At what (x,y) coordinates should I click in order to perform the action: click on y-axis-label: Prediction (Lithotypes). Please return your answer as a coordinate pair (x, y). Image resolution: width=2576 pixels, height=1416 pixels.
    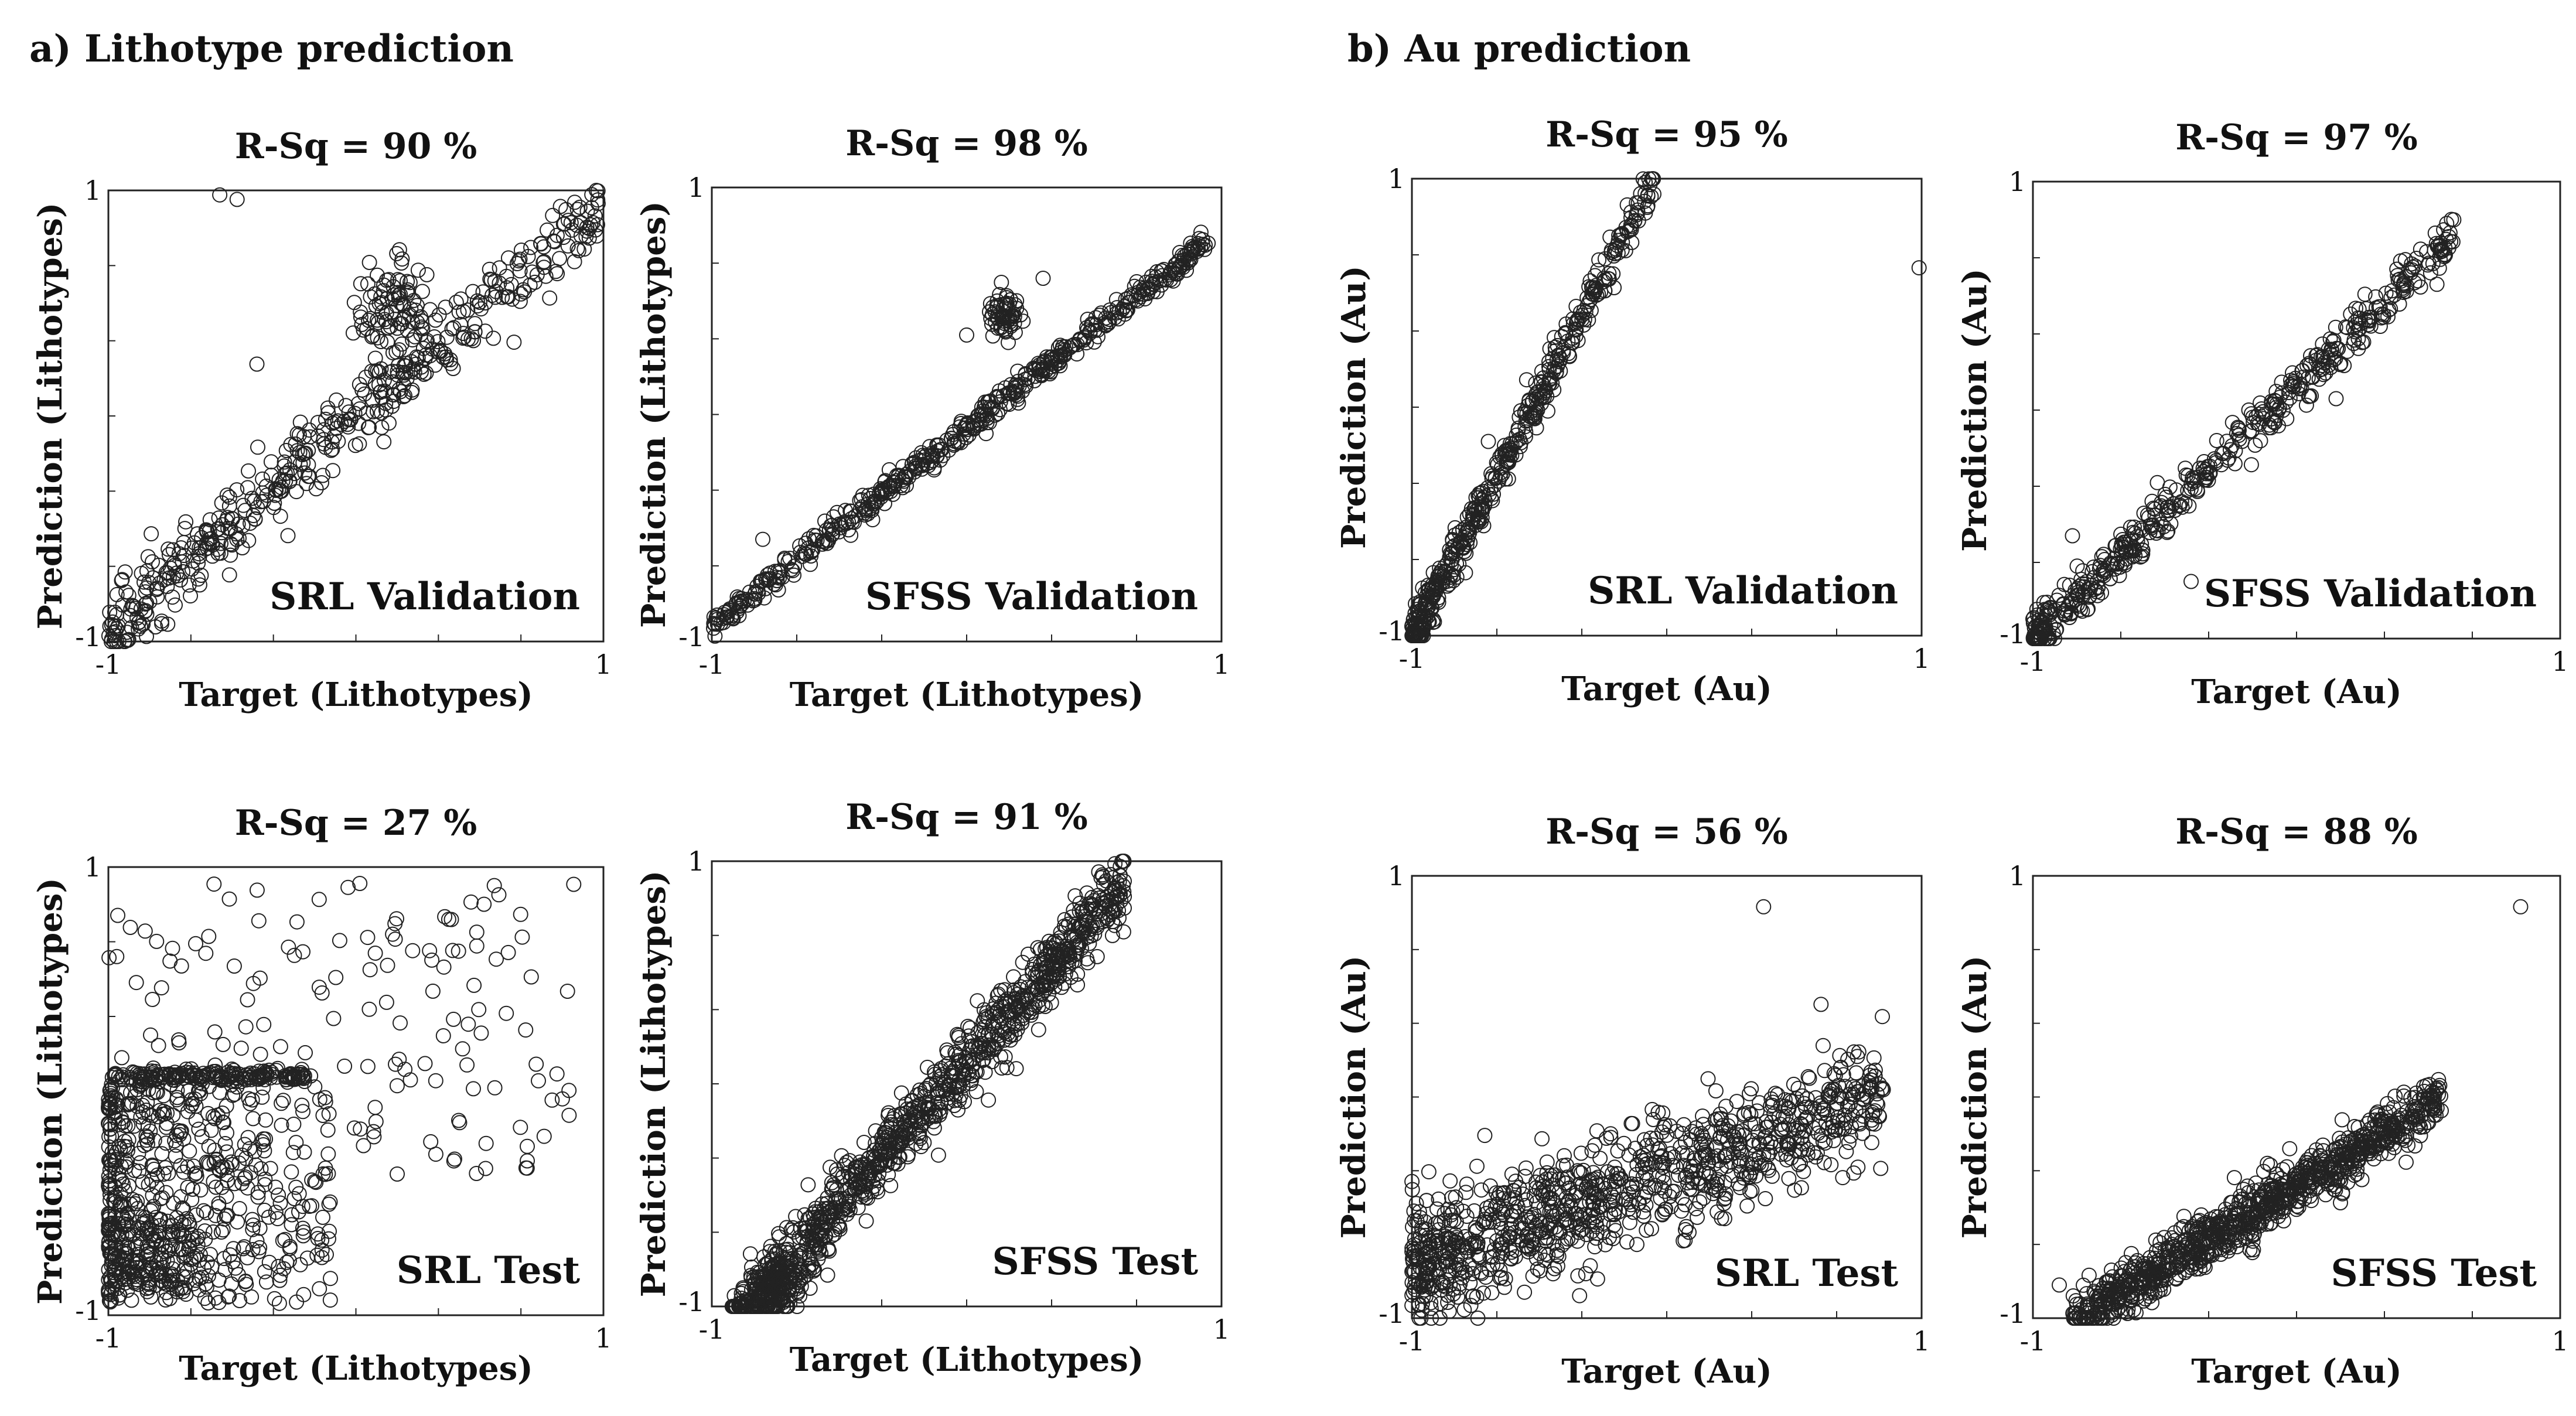
    Looking at the image, I should click on (653, 1085).